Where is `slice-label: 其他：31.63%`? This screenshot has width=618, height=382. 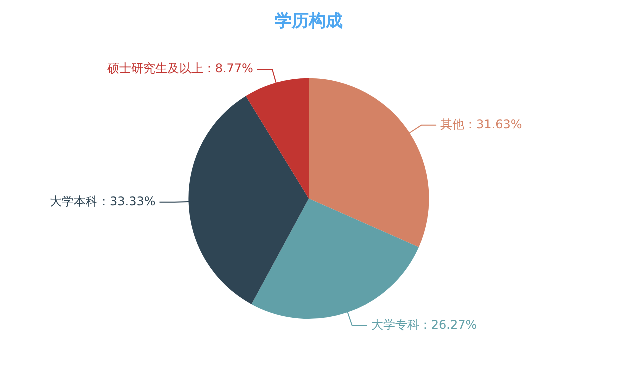
slice-label: 其他：31.63% is located at coordinates (481, 125).